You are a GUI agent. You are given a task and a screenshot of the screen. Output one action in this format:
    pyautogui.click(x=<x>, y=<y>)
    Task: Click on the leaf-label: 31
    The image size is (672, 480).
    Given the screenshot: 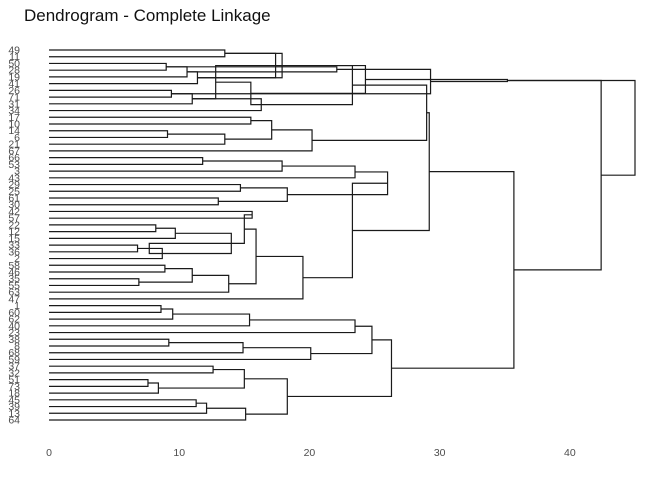 What is the action you would take?
    pyautogui.click(x=14, y=104)
    